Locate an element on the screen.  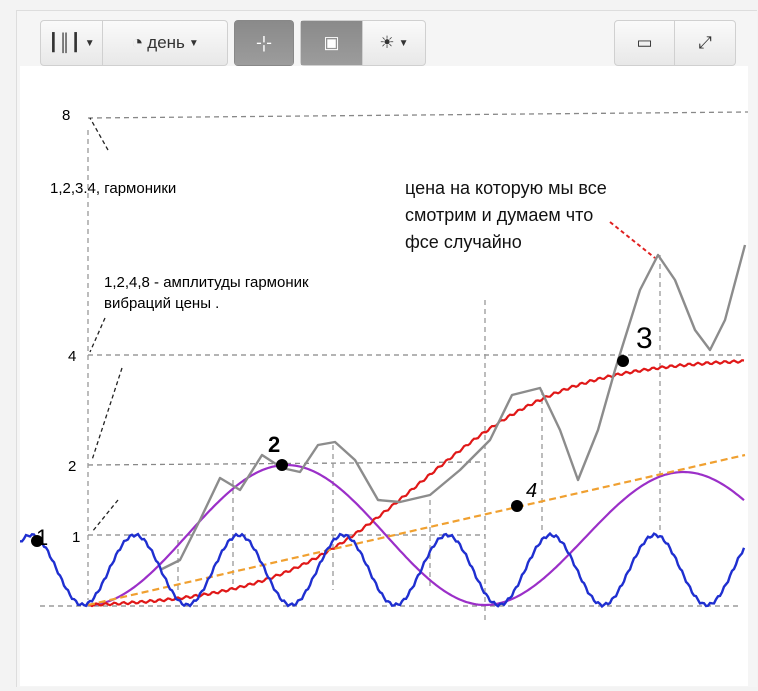
screen-button: ▭ is located at coordinates (645, 43).